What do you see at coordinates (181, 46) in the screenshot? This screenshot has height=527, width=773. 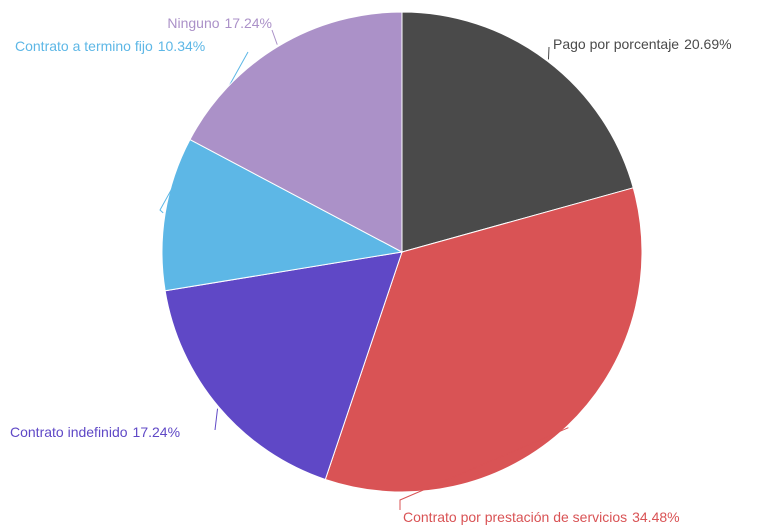 I see `slice-percent: 10.34%` at bounding box center [181, 46].